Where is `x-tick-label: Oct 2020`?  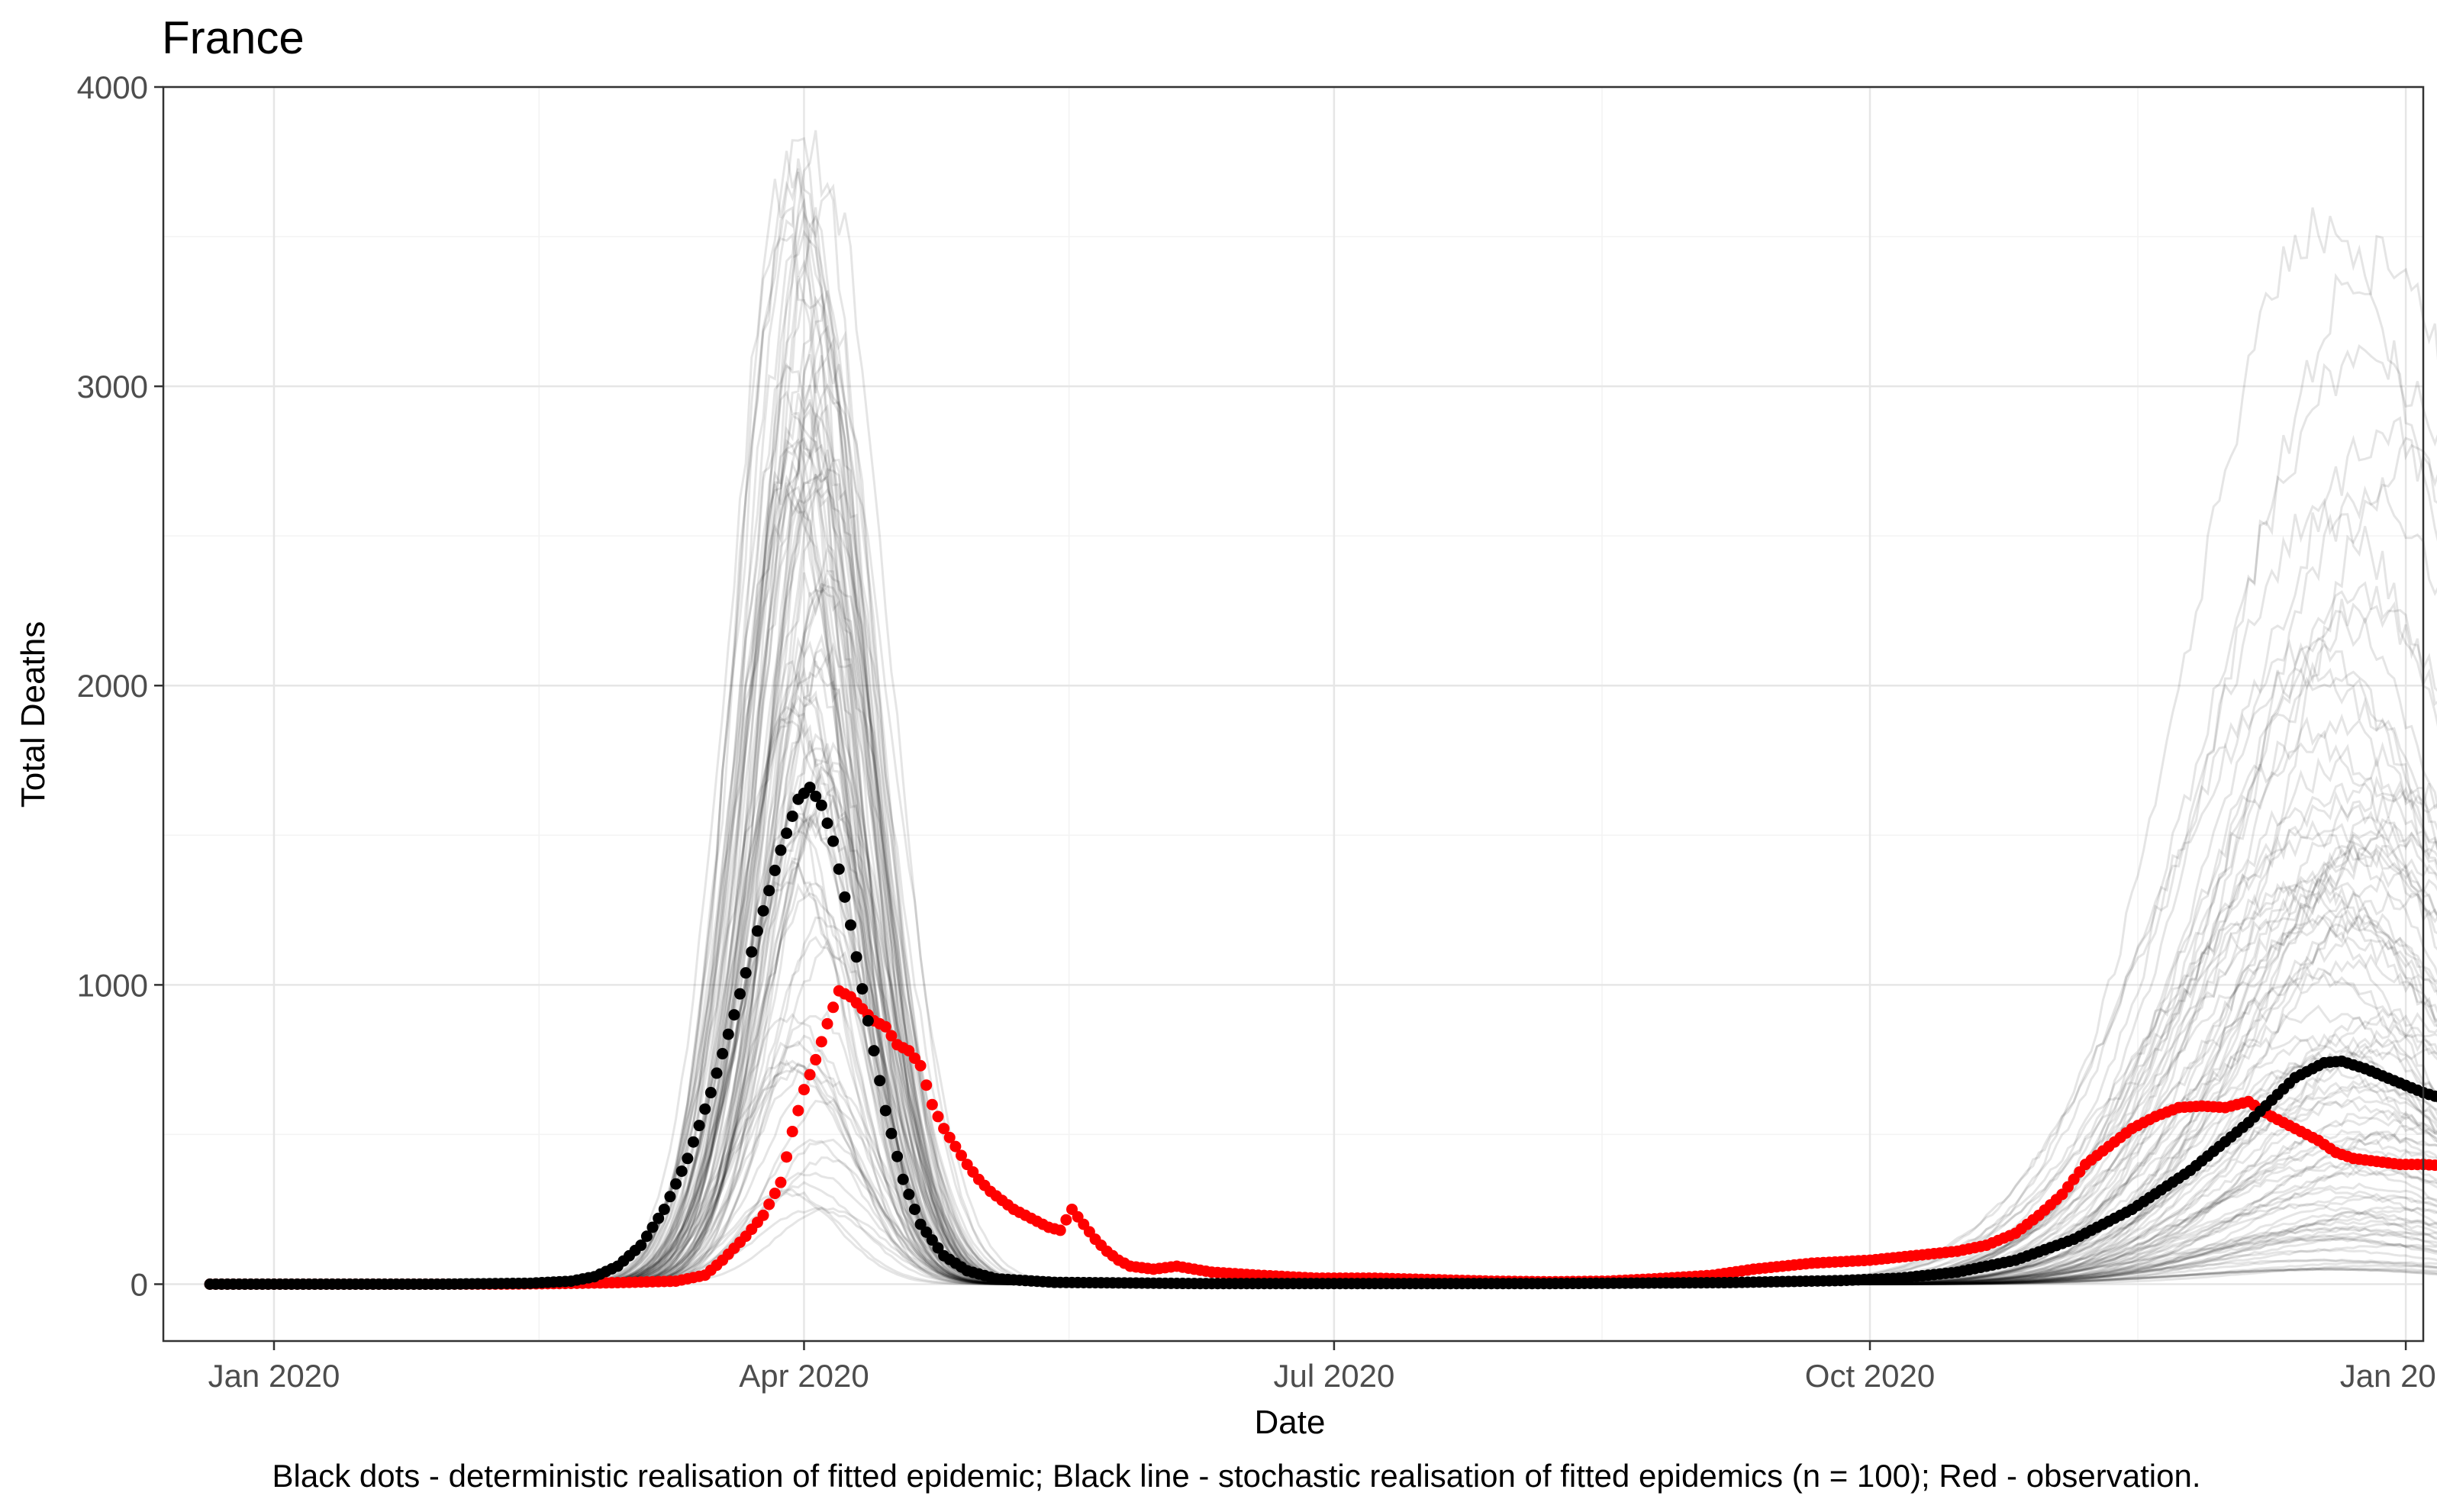 x-tick-label: Oct 2020 is located at coordinates (1870, 1376).